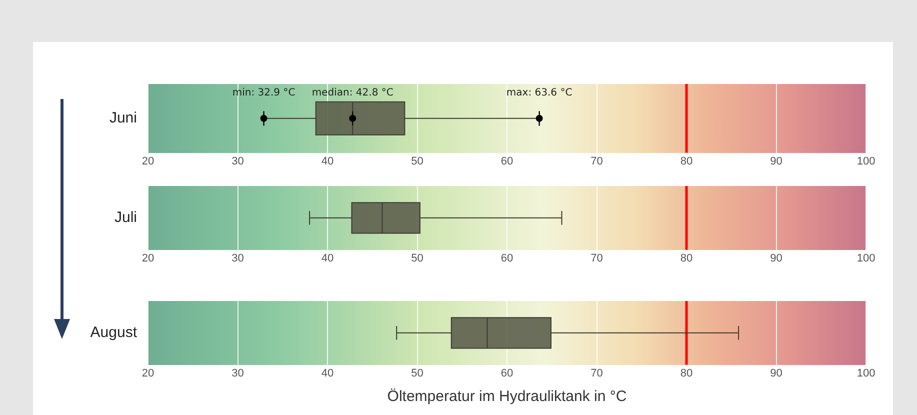 This screenshot has width=917, height=415. Describe the element at coordinates (539, 93) in the screenshot. I see `annotation: max: 63.6 °C` at that location.